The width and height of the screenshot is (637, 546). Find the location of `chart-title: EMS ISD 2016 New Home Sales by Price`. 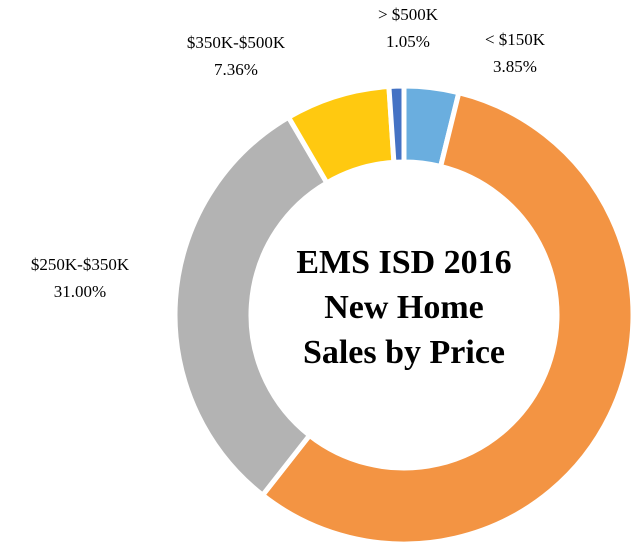

chart-title: EMS ISD 2016 New Home Sales by Price is located at coordinates (404, 307).